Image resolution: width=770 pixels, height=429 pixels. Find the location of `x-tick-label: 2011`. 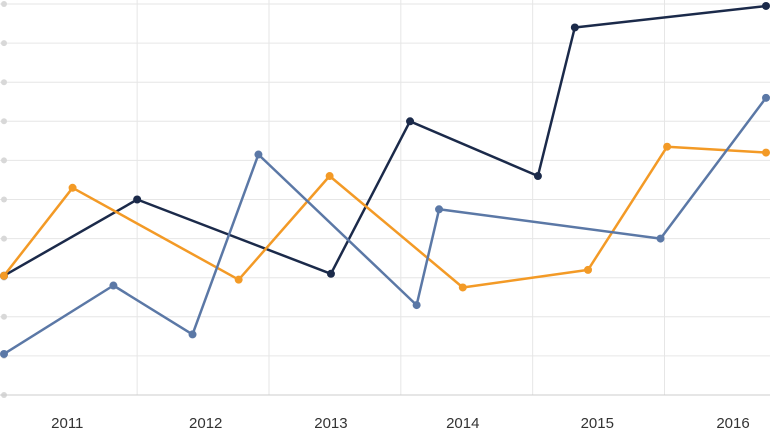

x-tick-label: 2011 is located at coordinates (67, 422).